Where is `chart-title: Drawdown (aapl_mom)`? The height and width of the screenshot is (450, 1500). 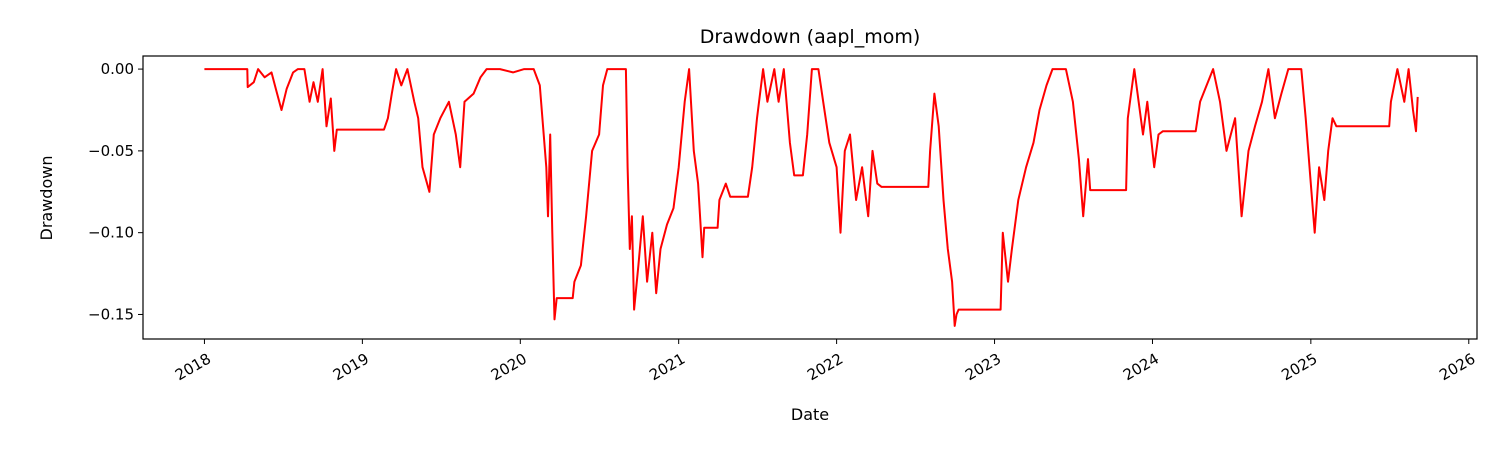 chart-title: Drawdown (aapl_mom) is located at coordinates (810, 37).